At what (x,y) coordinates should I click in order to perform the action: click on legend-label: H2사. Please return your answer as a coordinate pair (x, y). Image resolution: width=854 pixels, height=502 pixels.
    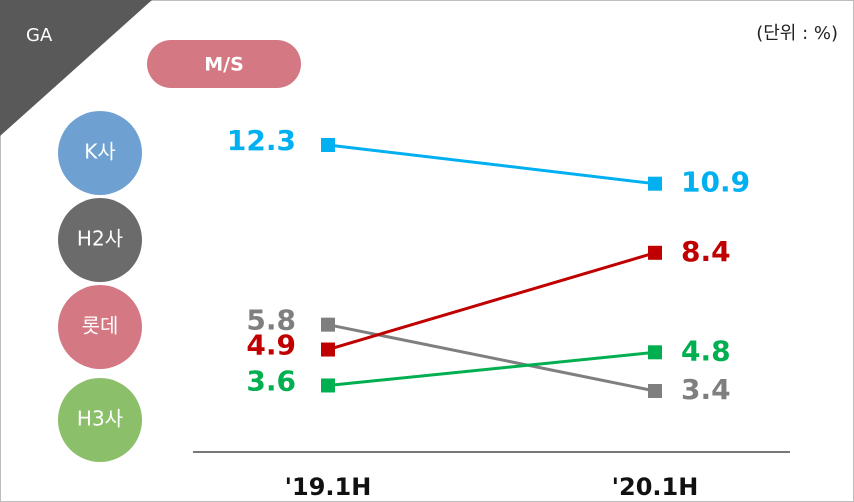
    Looking at the image, I should click on (100, 239).